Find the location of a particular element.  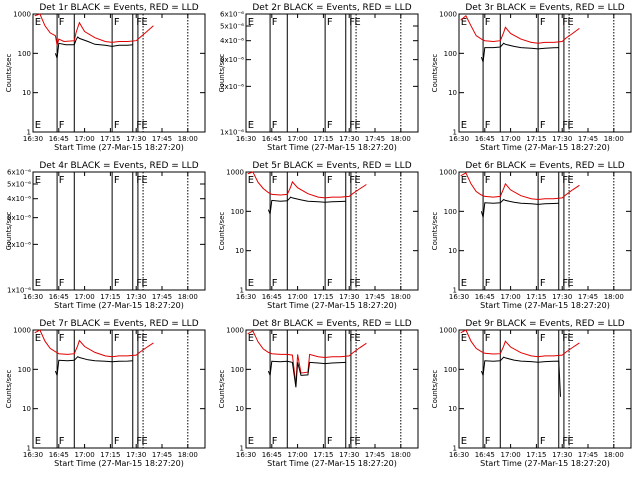

panel-title: Det 7r BLACK = Events, RED = LLD is located at coordinates (118, 324).